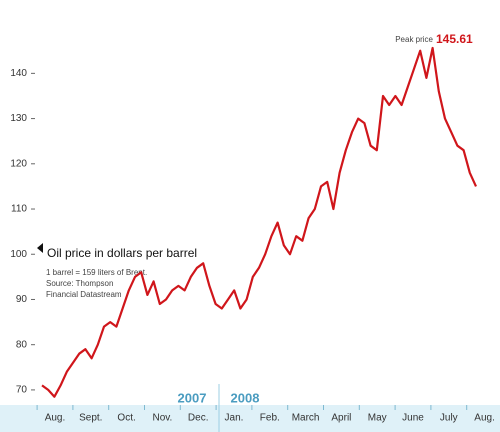 Image resolution: width=500 pixels, height=432 pixels. What do you see at coordinates (414, 39) in the screenshot?
I see `annotation: Peak price` at bounding box center [414, 39].